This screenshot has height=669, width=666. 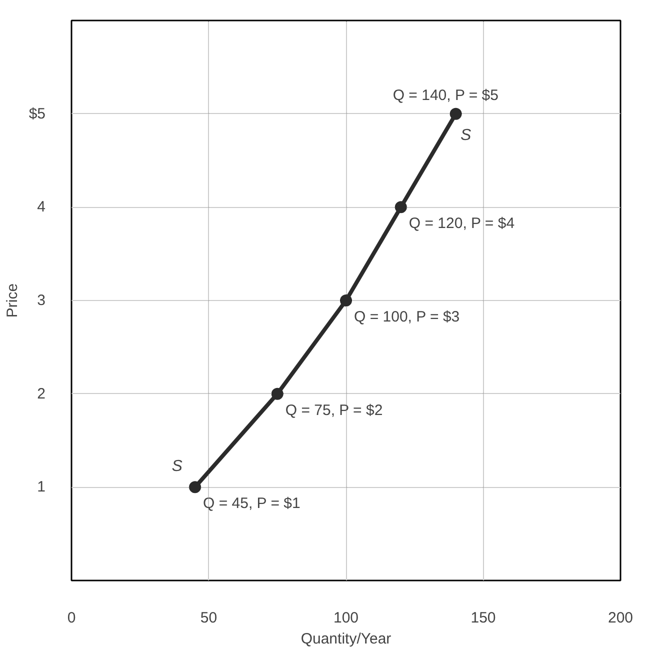 I want to click on x-tick-label: 50, so click(x=209, y=618).